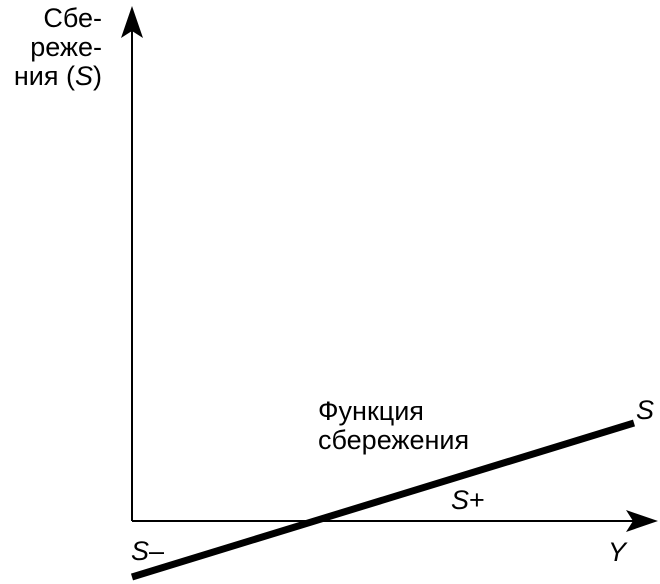  Describe the element at coordinates (72, 18) in the screenshot. I see `y-axis-label-line1: Сбе-` at that location.